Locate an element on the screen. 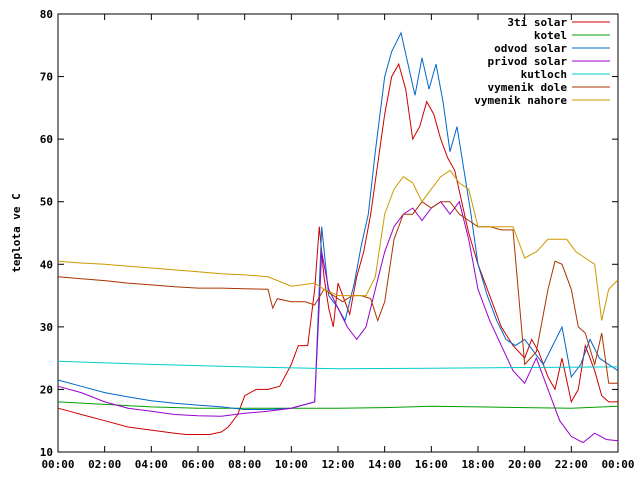 The width and height of the screenshot is (640, 480). legend-label: vymenik nahore is located at coordinates (520, 100).